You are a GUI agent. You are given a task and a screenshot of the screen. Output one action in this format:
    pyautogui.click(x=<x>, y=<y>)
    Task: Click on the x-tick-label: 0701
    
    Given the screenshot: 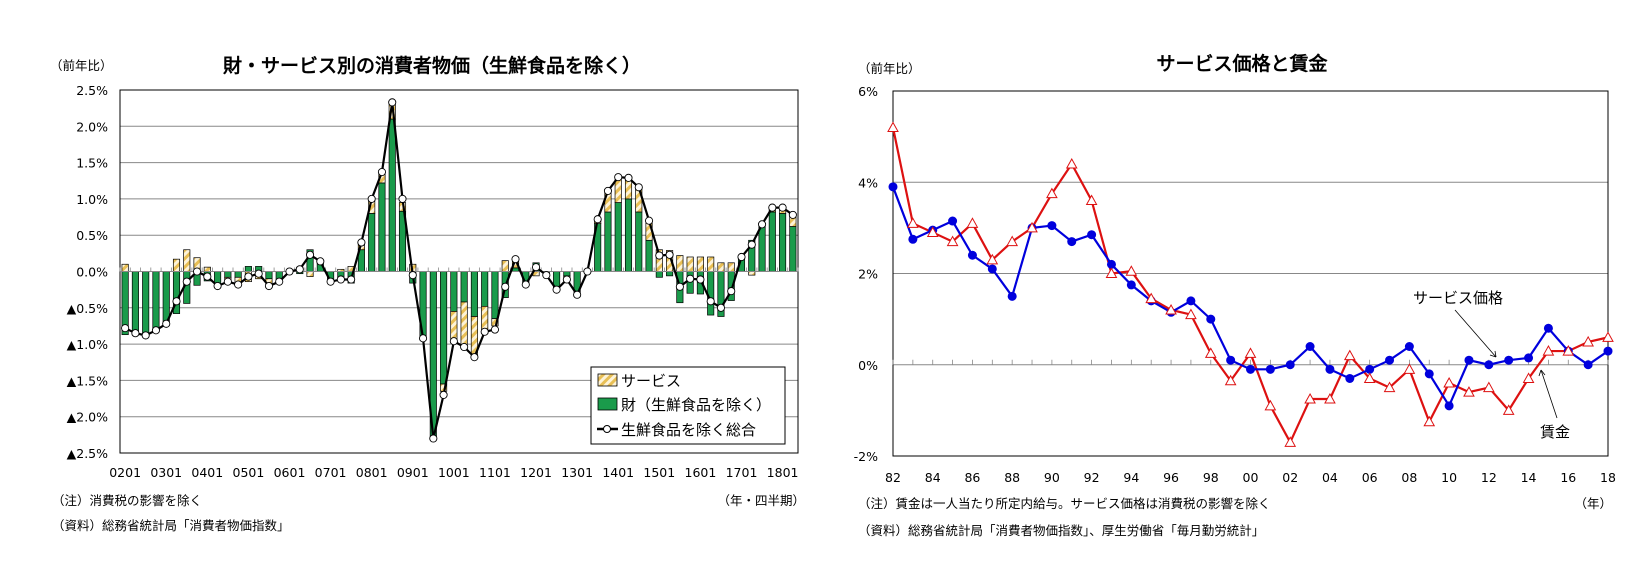 What is the action you would take?
    pyautogui.click(x=331, y=472)
    